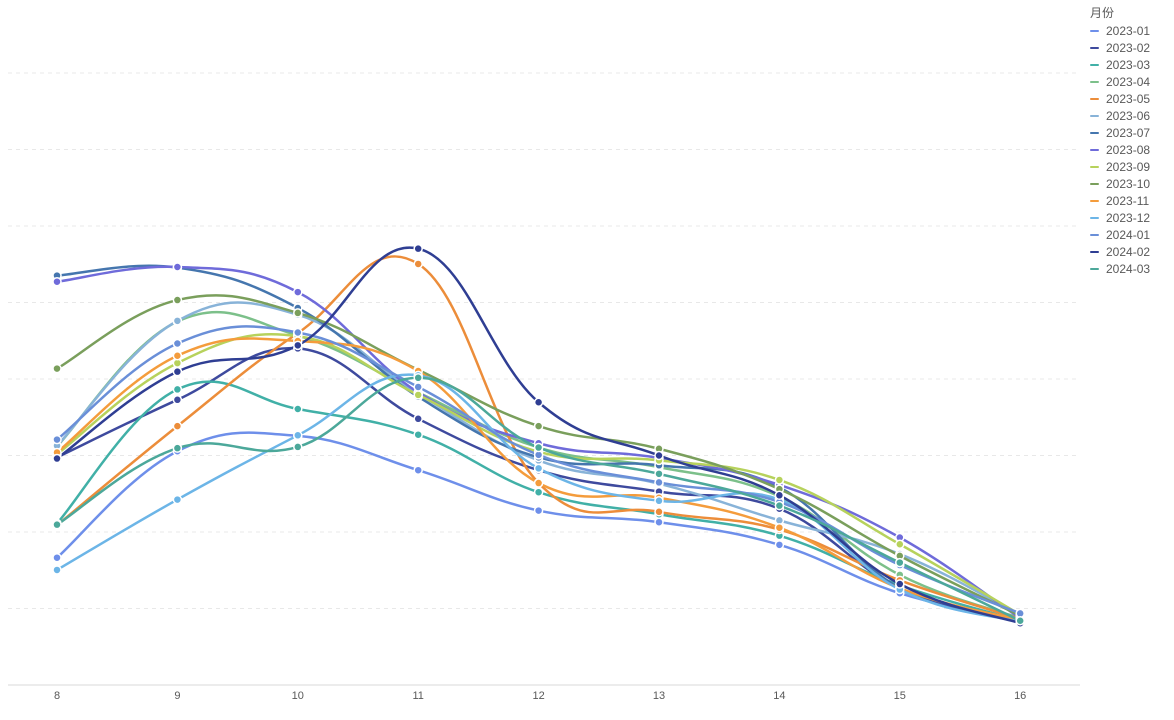 The height and width of the screenshot is (720, 1174). I want to click on legend-item: 2023-09, so click(1132, 166).